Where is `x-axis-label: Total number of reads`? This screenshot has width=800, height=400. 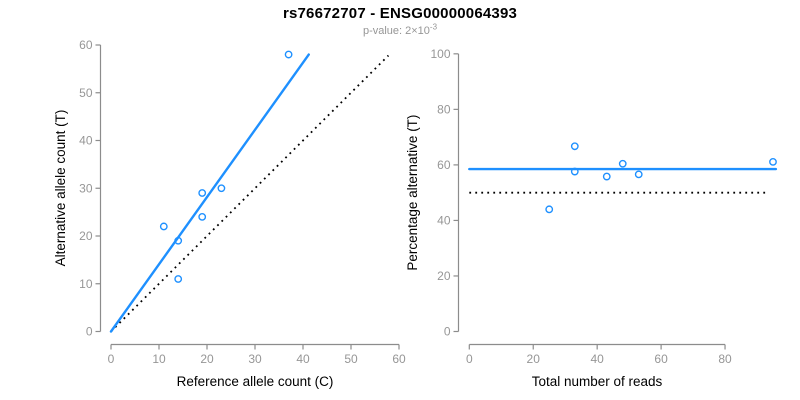
x-axis-label: Total number of reads is located at coordinates (597, 381).